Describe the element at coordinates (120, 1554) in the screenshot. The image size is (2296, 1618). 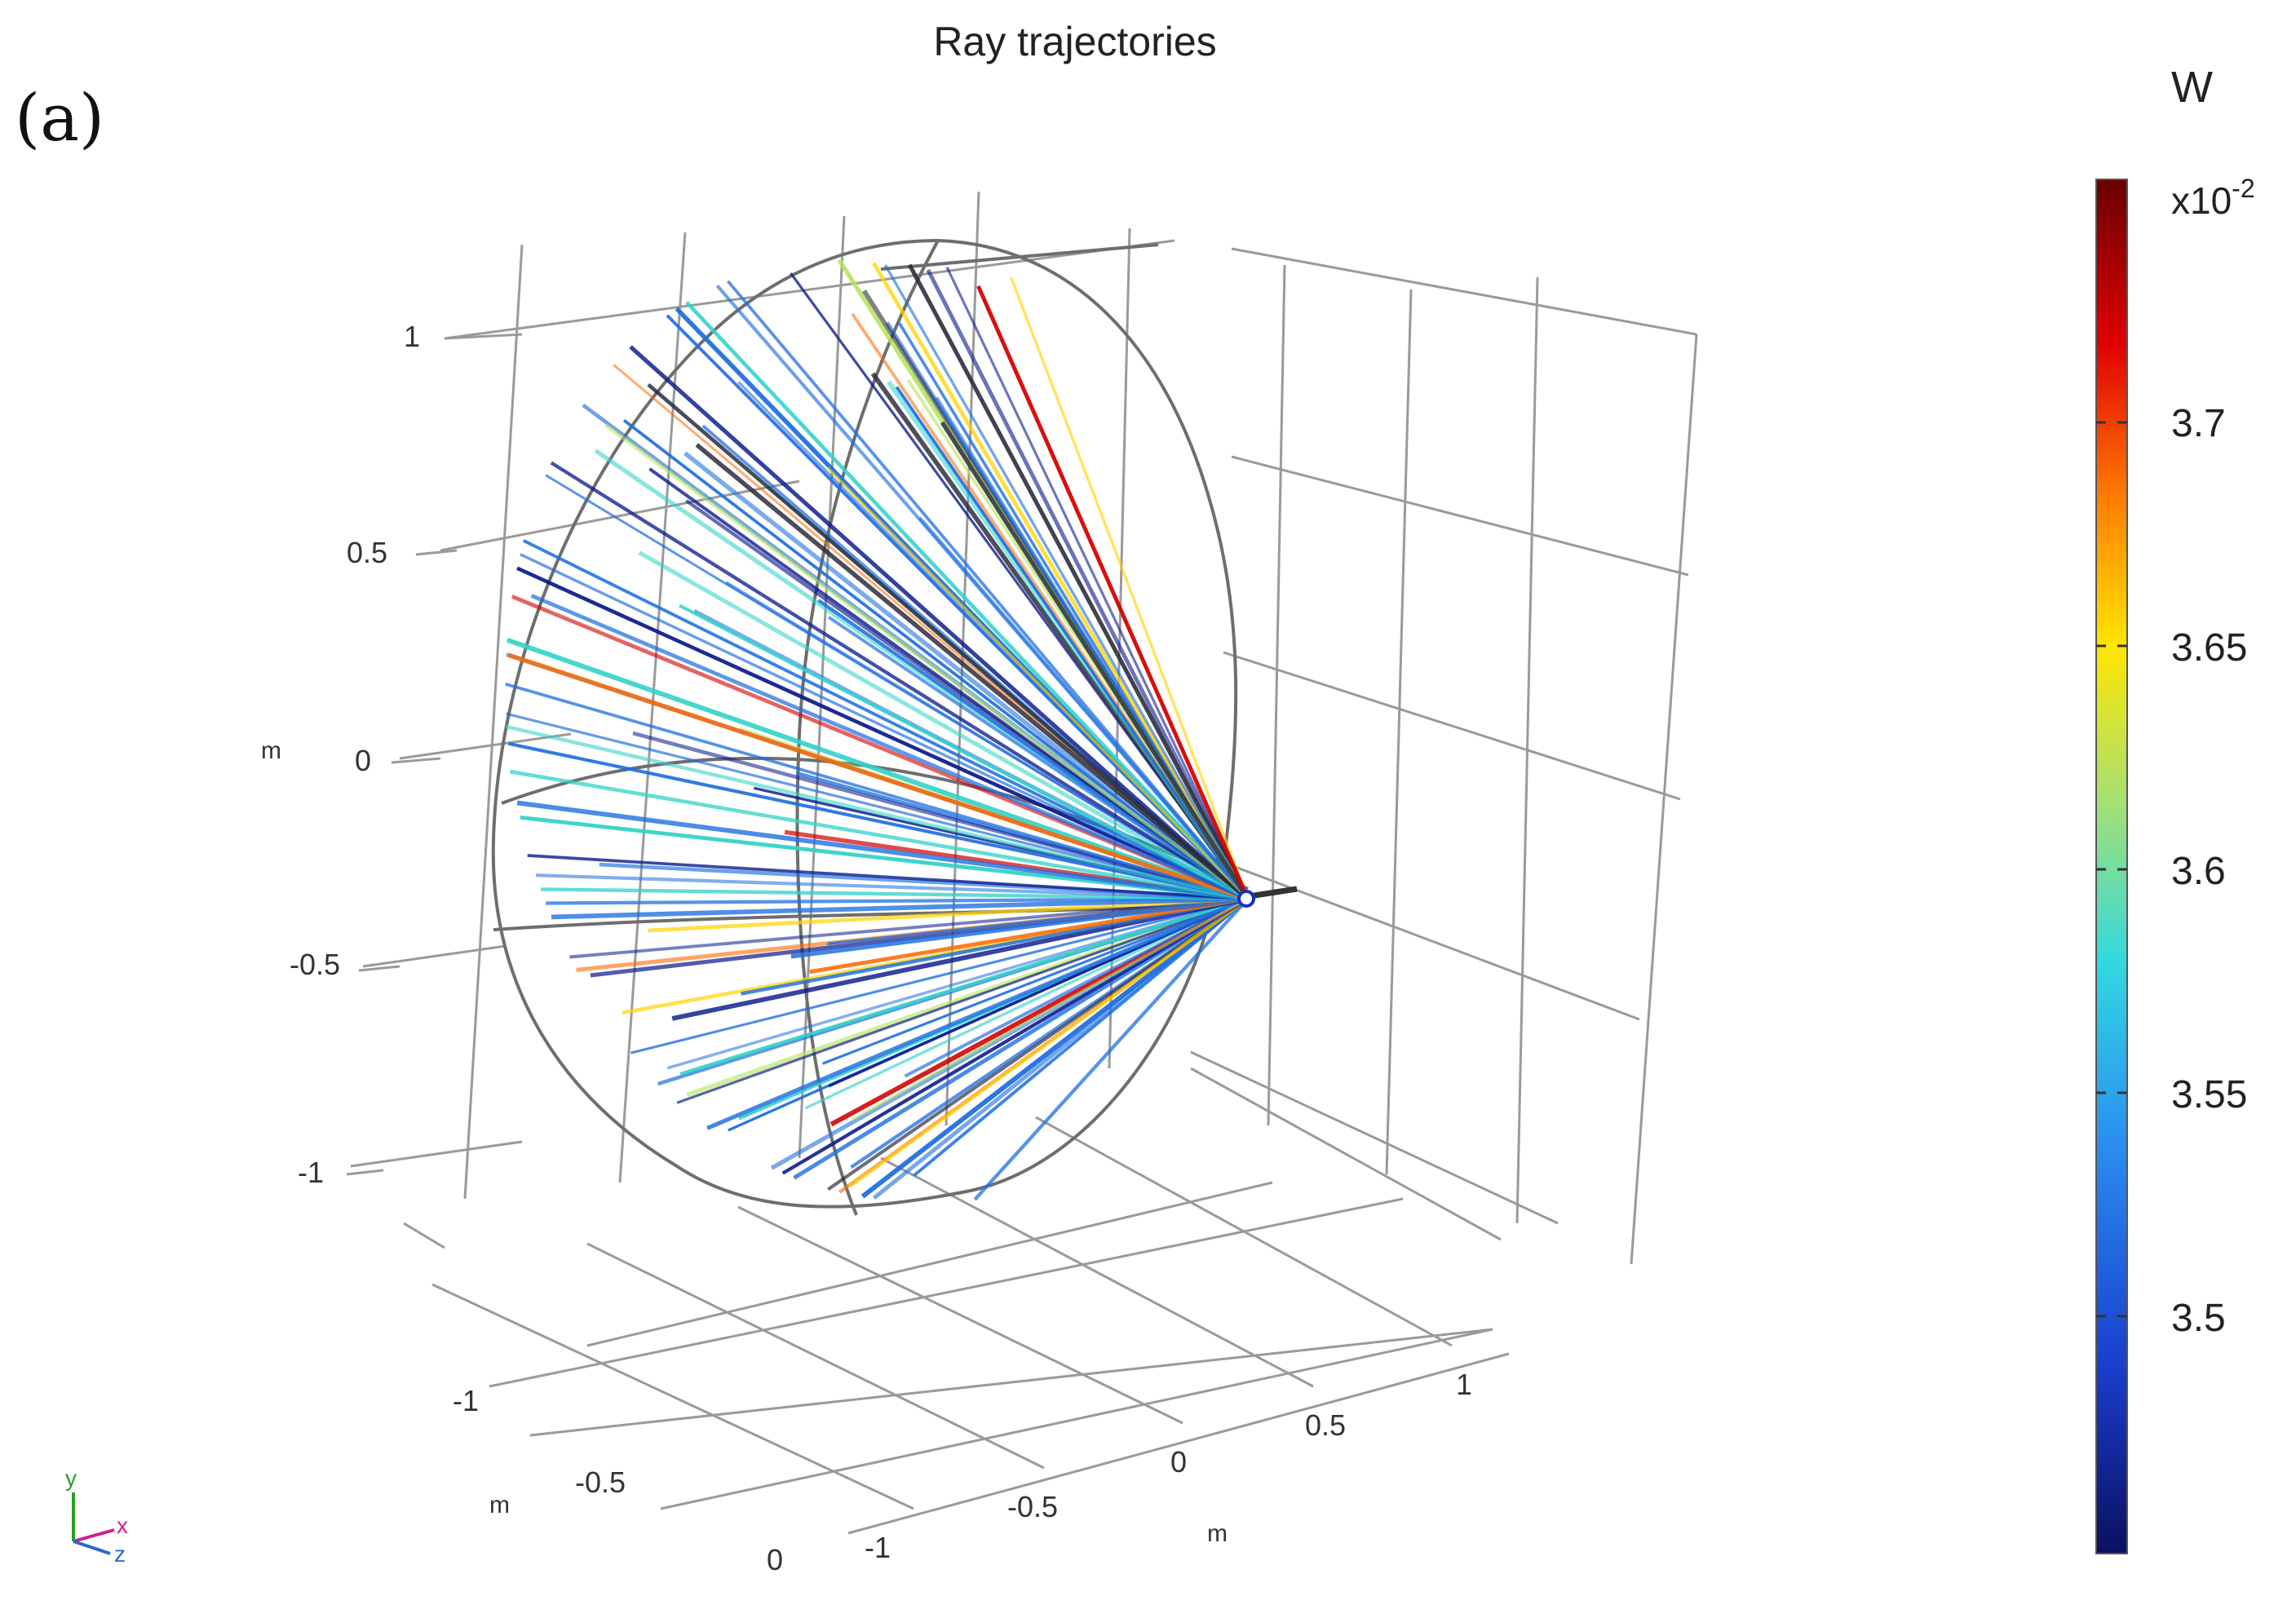
I see `triad-z-label: z` at that location.